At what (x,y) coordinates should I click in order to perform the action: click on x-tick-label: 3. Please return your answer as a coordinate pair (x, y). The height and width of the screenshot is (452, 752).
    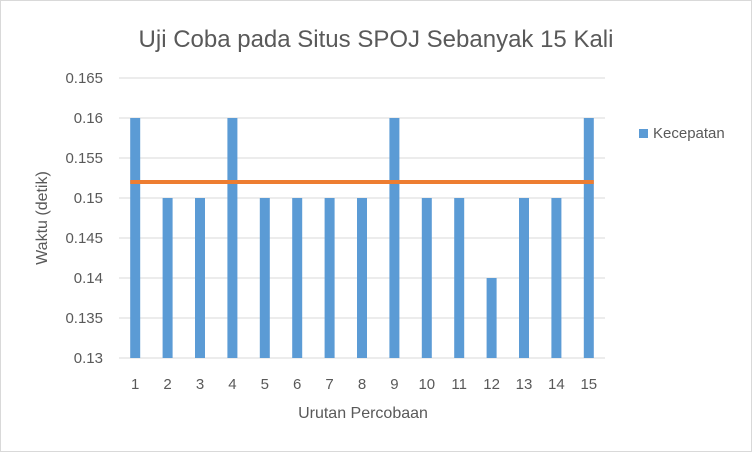
    Looking at the image, I should click on (200, 384).